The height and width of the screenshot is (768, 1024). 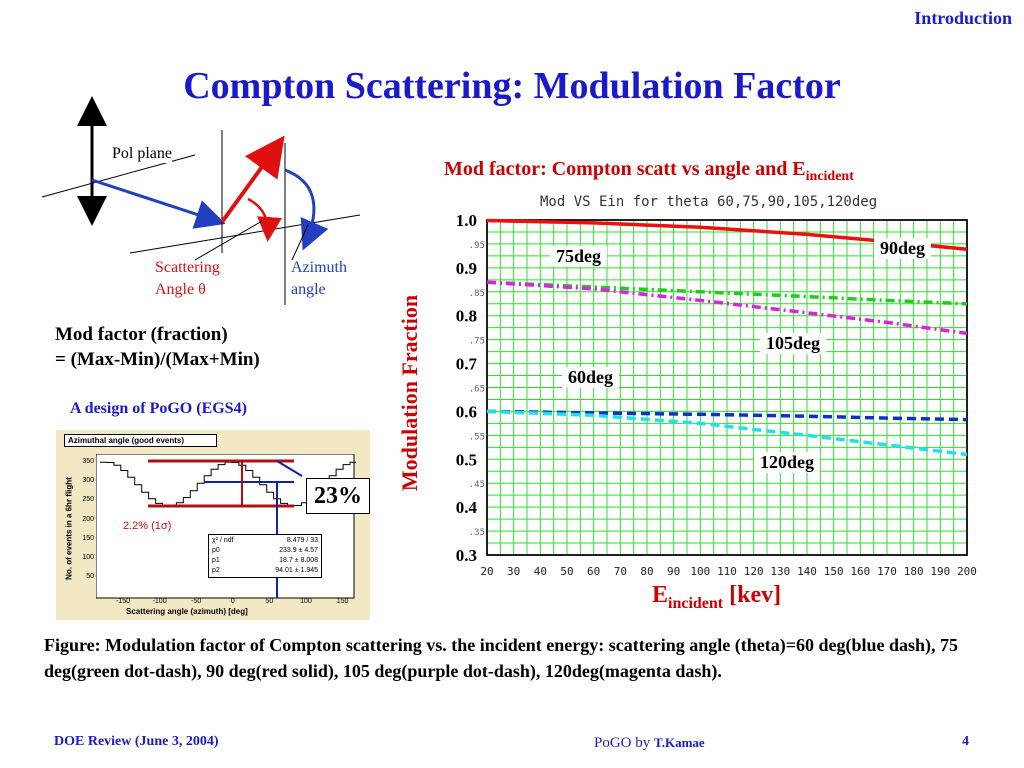 What do you see at coordinates (157, 359) in the screenshot?
I see `mod-factor-definition-line2: = (Max-Min)/(Max+Min)` at bounding box center [157, 359].